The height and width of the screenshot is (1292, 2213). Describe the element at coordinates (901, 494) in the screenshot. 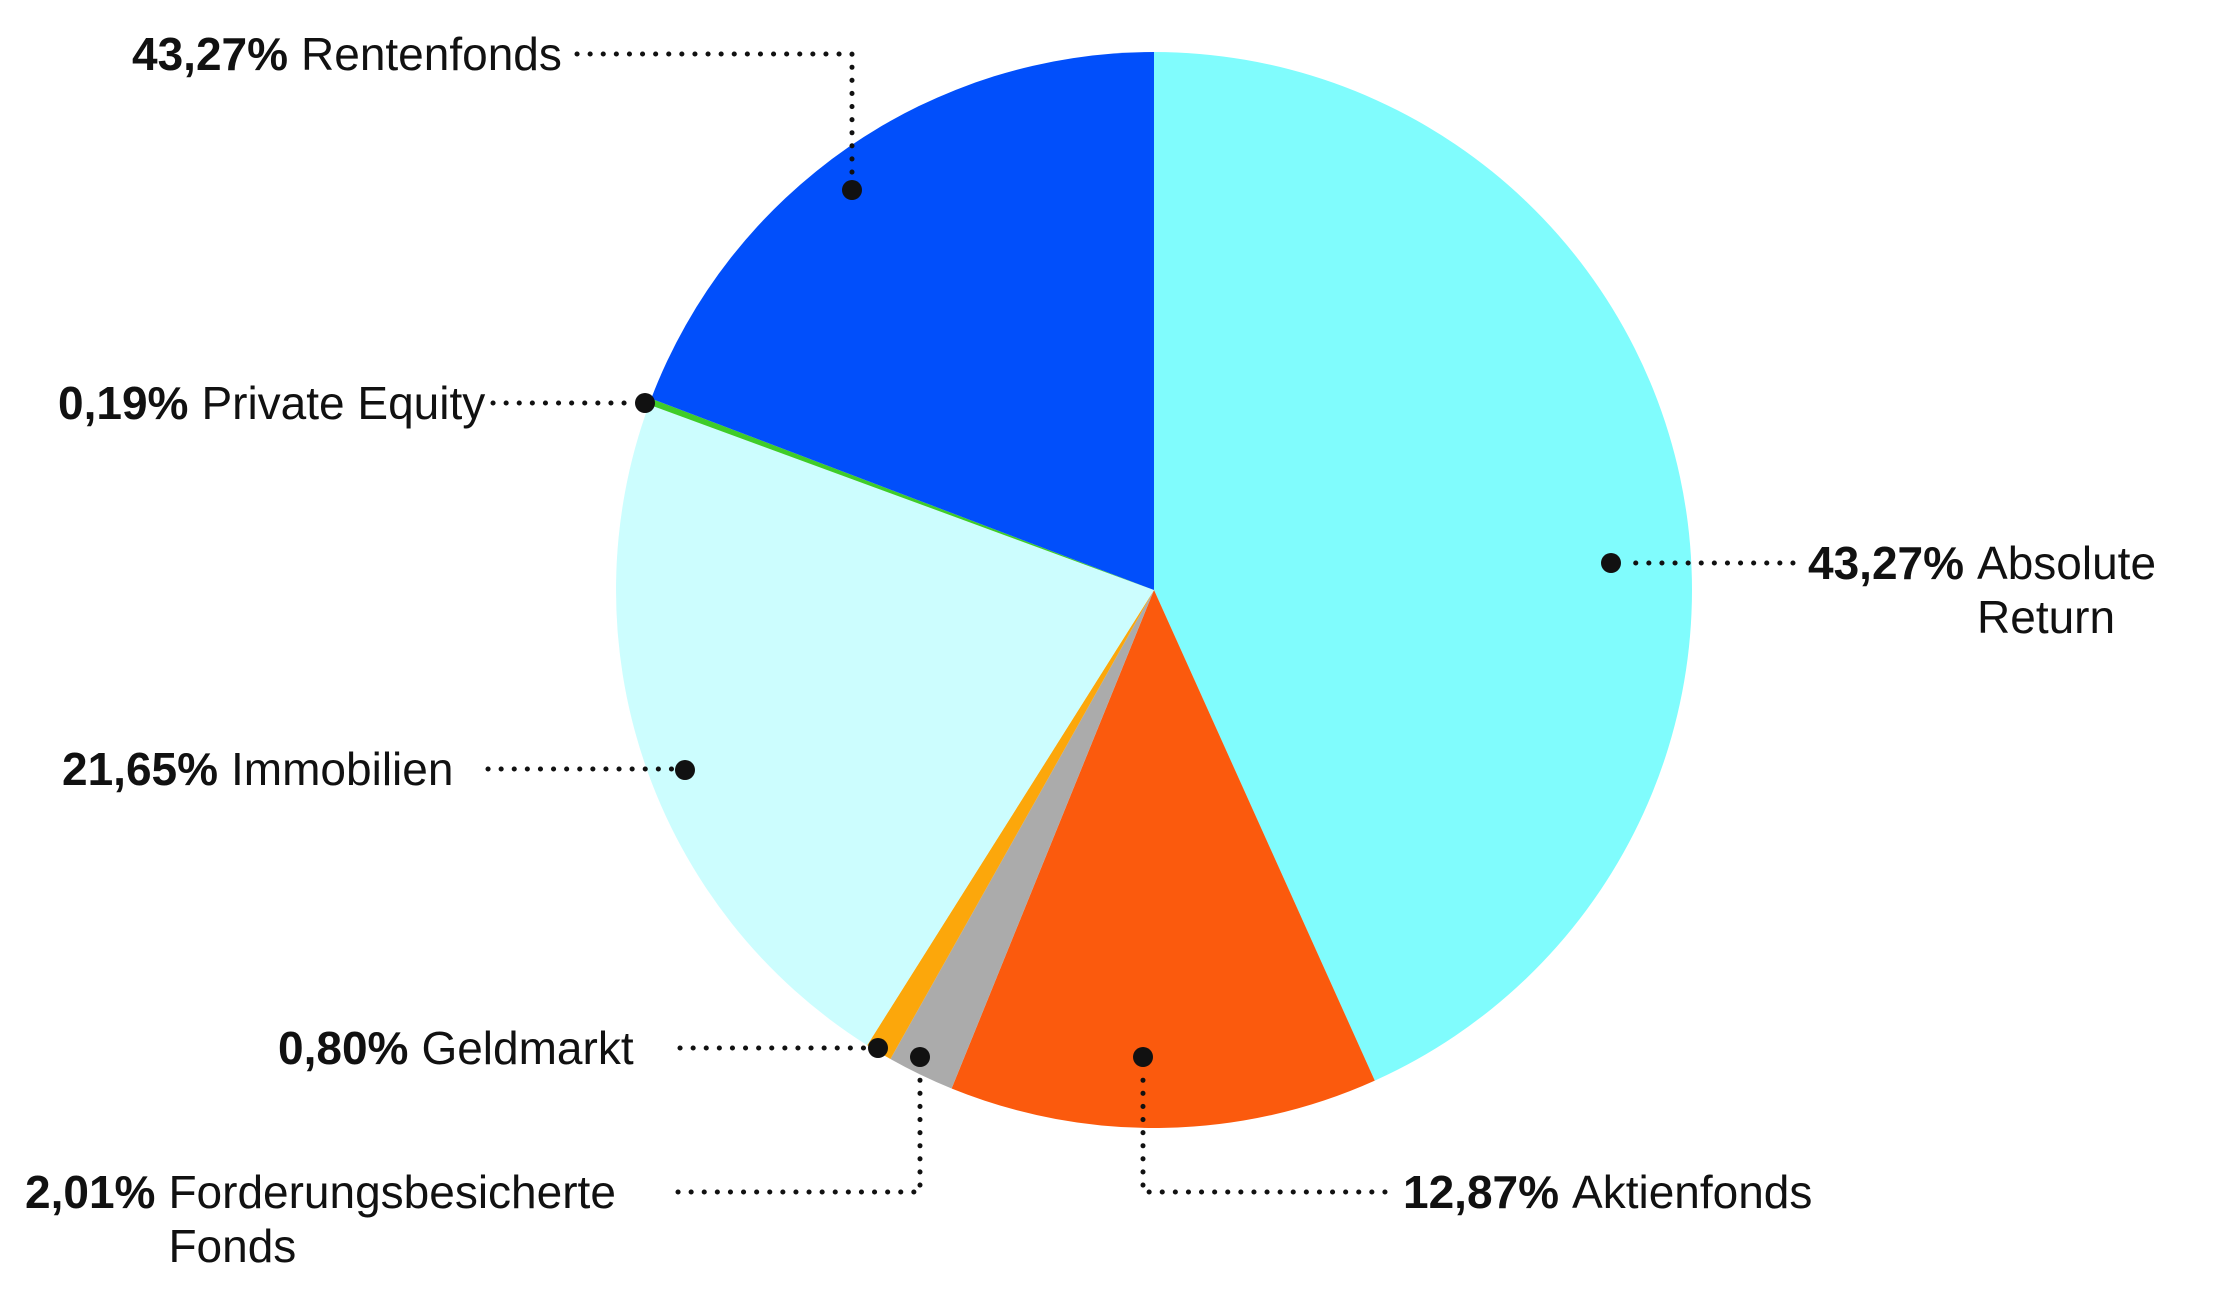

I see `pie-slice-private-equity` at that location.